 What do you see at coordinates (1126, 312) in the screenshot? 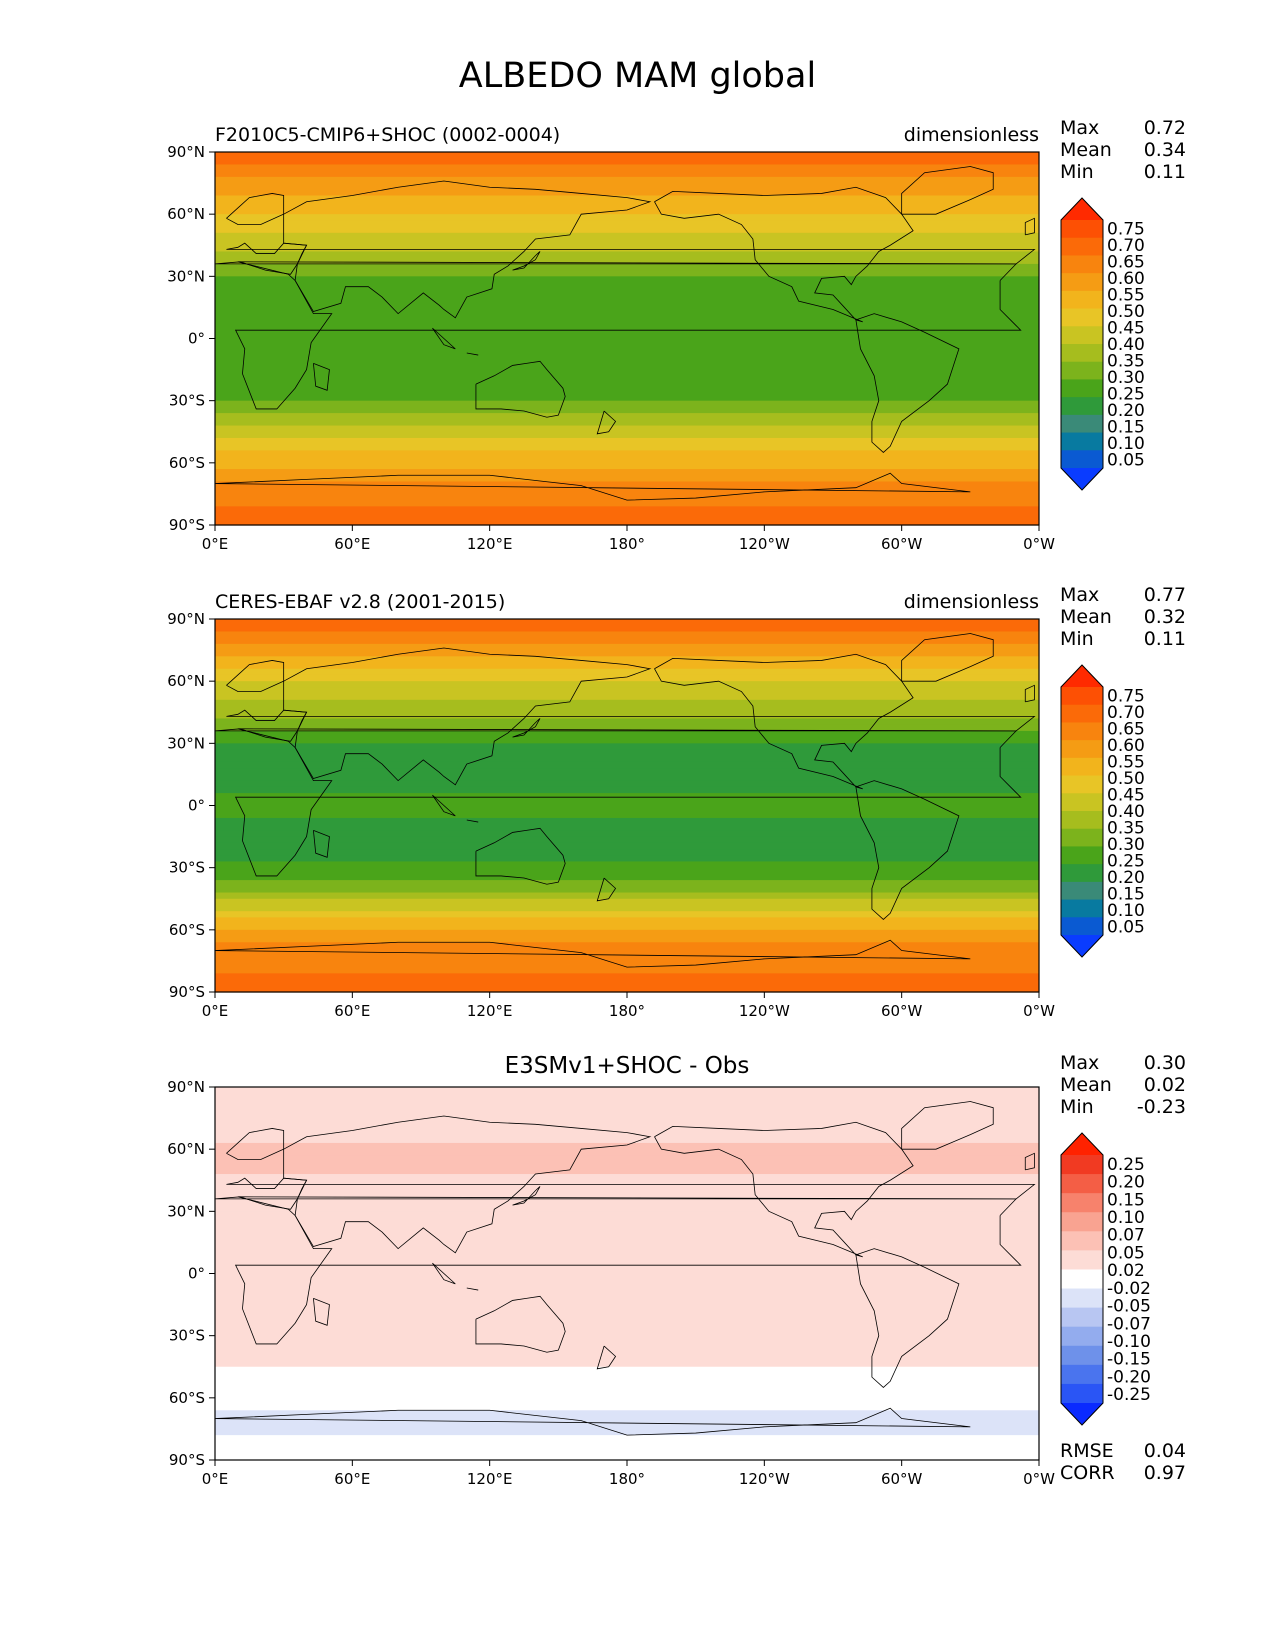
I see `colorbar-tick-label: 0.50` at bounding box center [1126, 312].